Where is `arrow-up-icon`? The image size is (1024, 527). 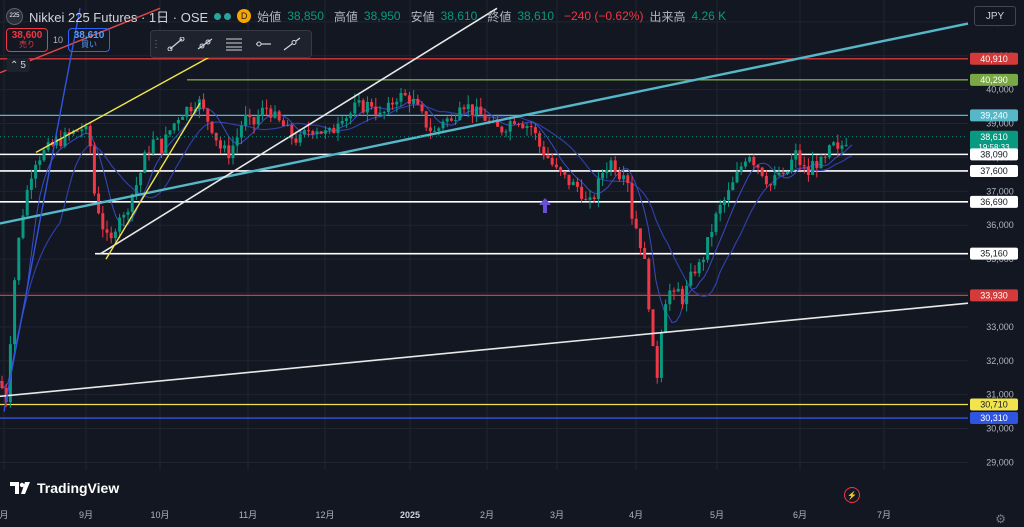 arrow-up-icon is located at coordinates (545, 205).